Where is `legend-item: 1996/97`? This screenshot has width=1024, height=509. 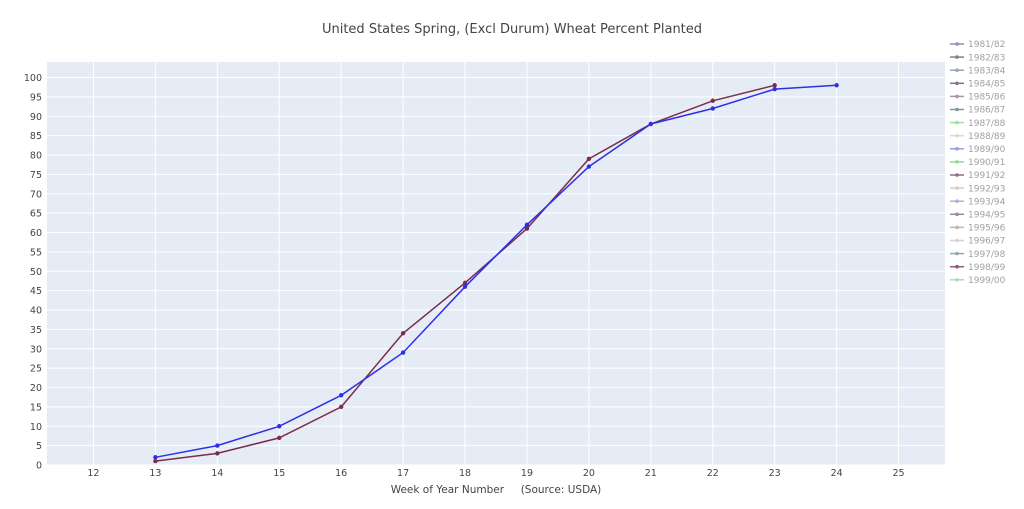 legend-item: 1996/97 is located at coordinates (977, 242).